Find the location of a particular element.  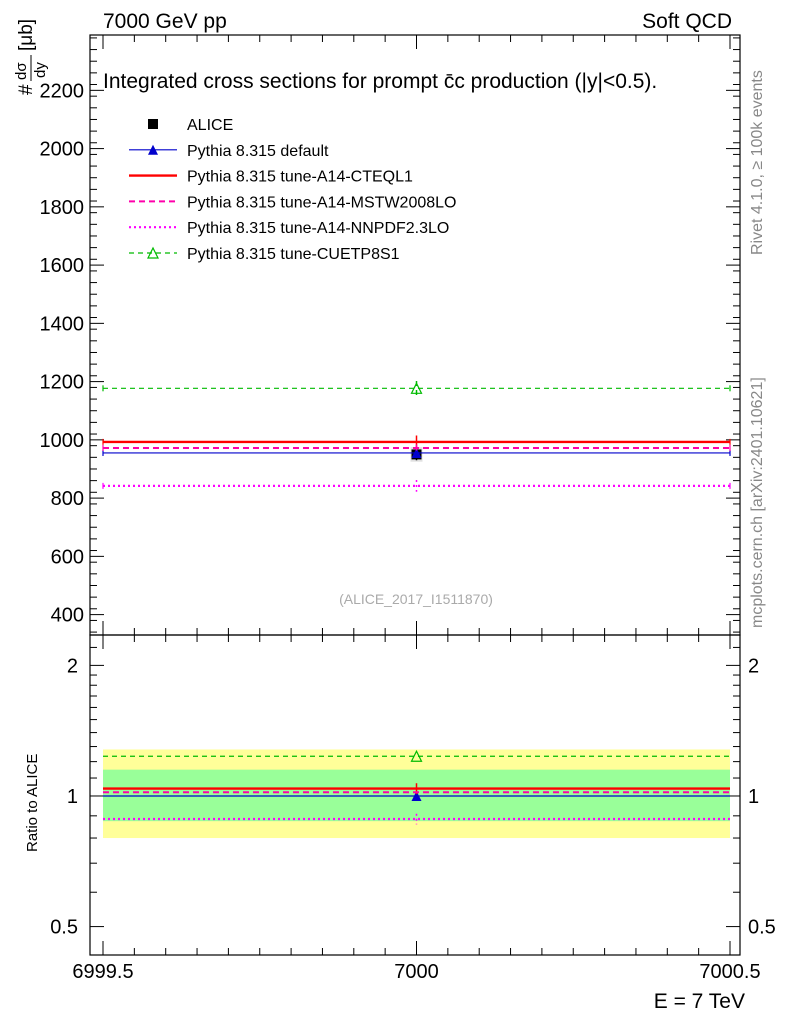

rivet-label: Rivet 4.1.0, ≥ 100k events is located at coordinates (757, 162).